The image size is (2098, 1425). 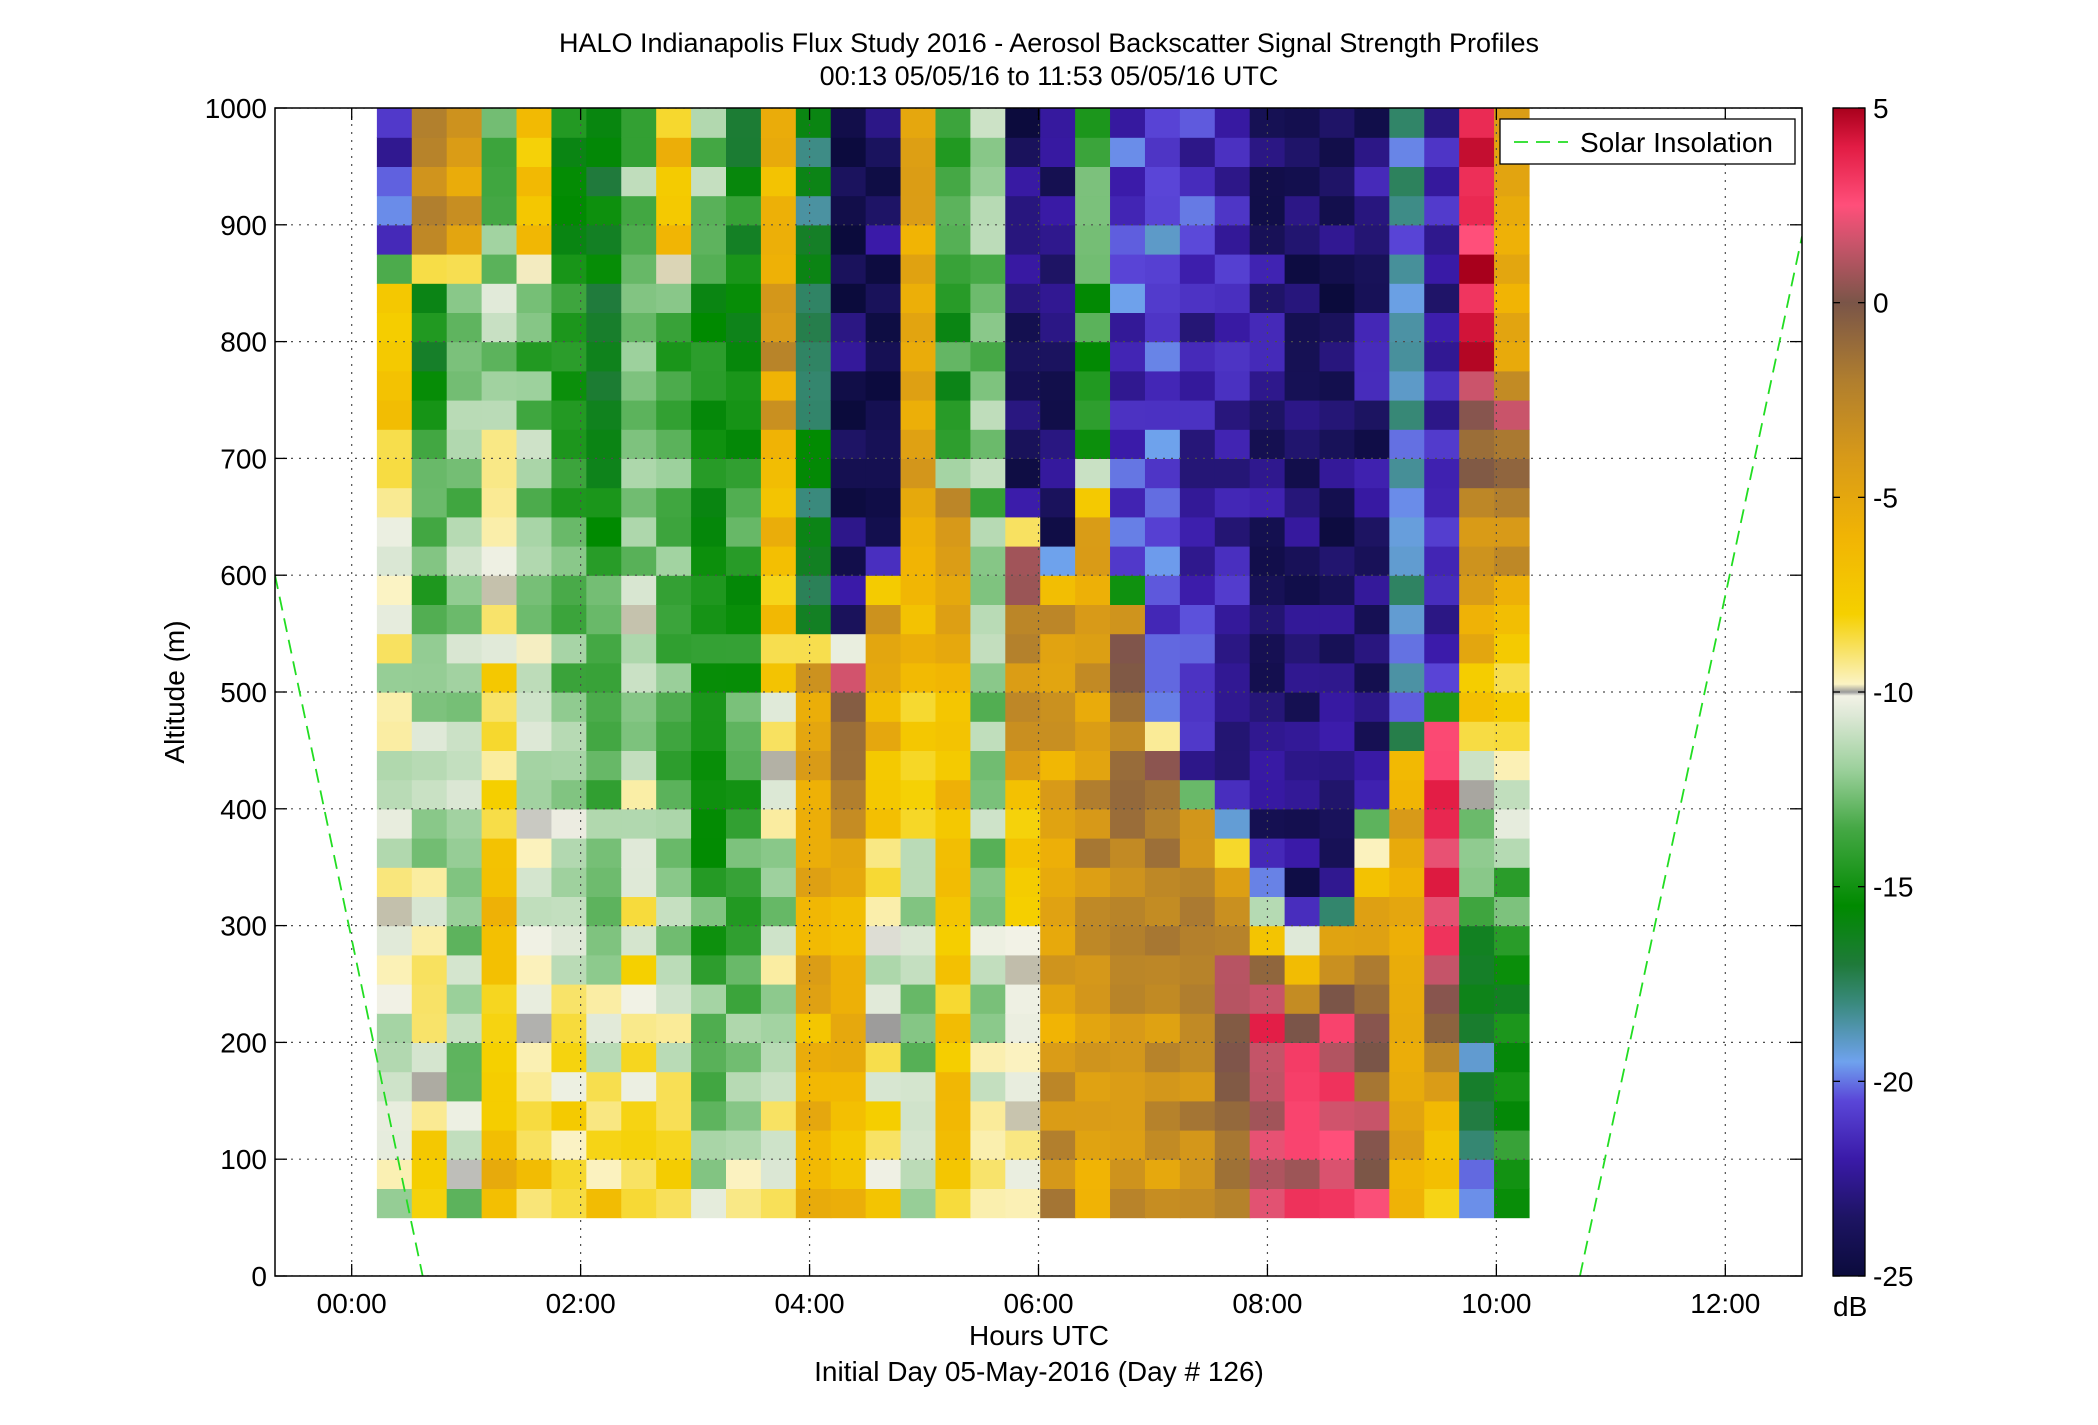 What do you see at coordinates (352, 1303) in the screenshot?
I see `x-tick-label: 00:00` at bounding box center [352, 1303].